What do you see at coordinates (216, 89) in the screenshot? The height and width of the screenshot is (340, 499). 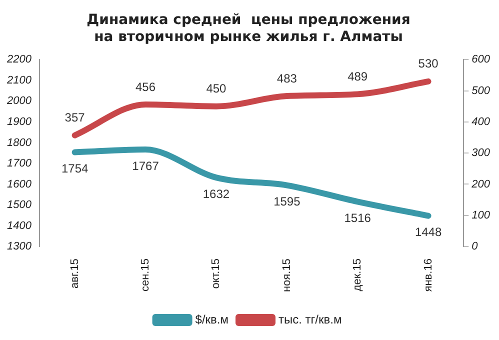 I see `data-label: 450` at bounding box center [216, 89].